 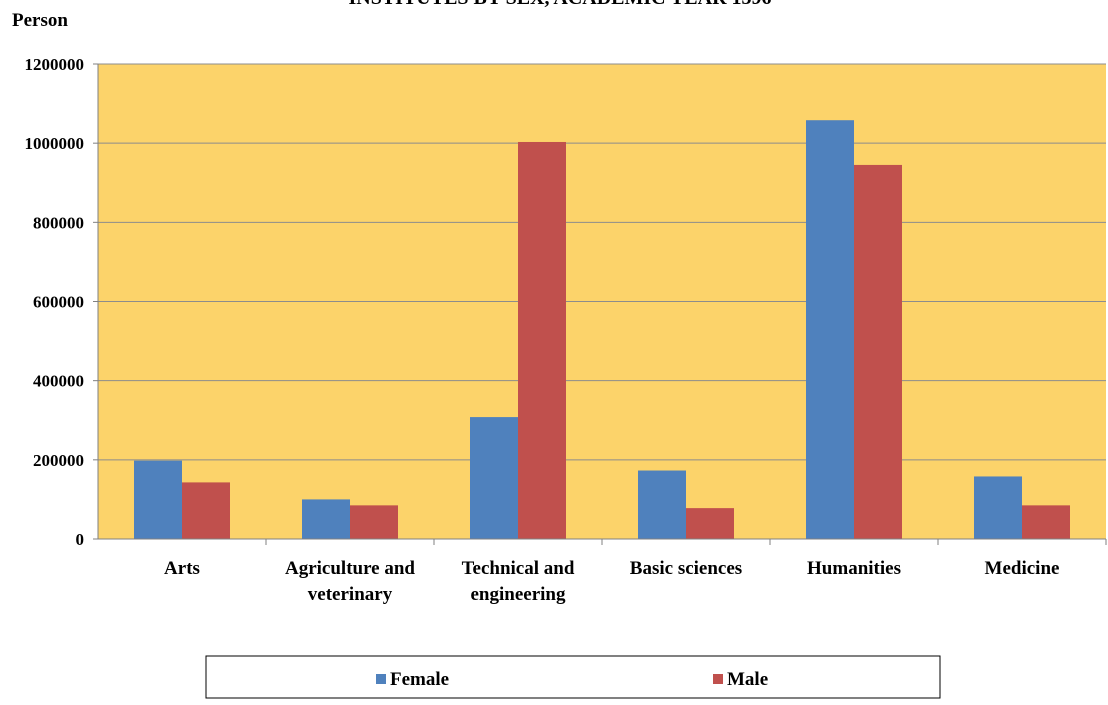 I want to click on y-tick-label: 0, so click(x=80, y=539).